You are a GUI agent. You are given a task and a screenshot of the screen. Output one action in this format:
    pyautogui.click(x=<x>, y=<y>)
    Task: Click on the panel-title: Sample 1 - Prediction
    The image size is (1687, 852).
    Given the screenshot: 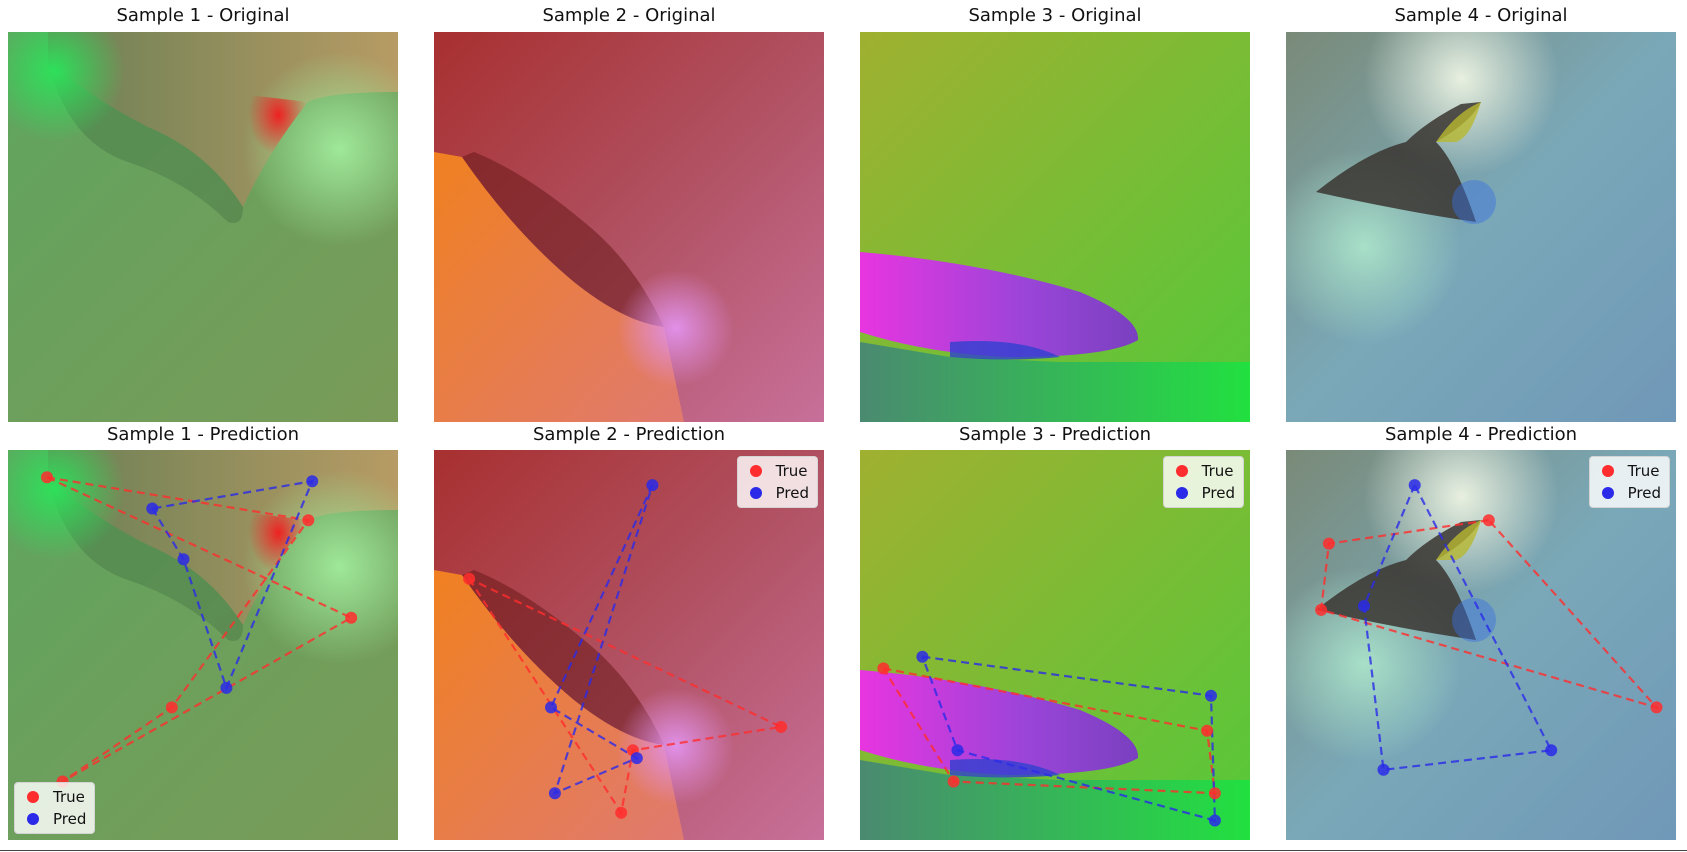 What is the action you would take?
    pyautogui.click(x=203, y=434)
    